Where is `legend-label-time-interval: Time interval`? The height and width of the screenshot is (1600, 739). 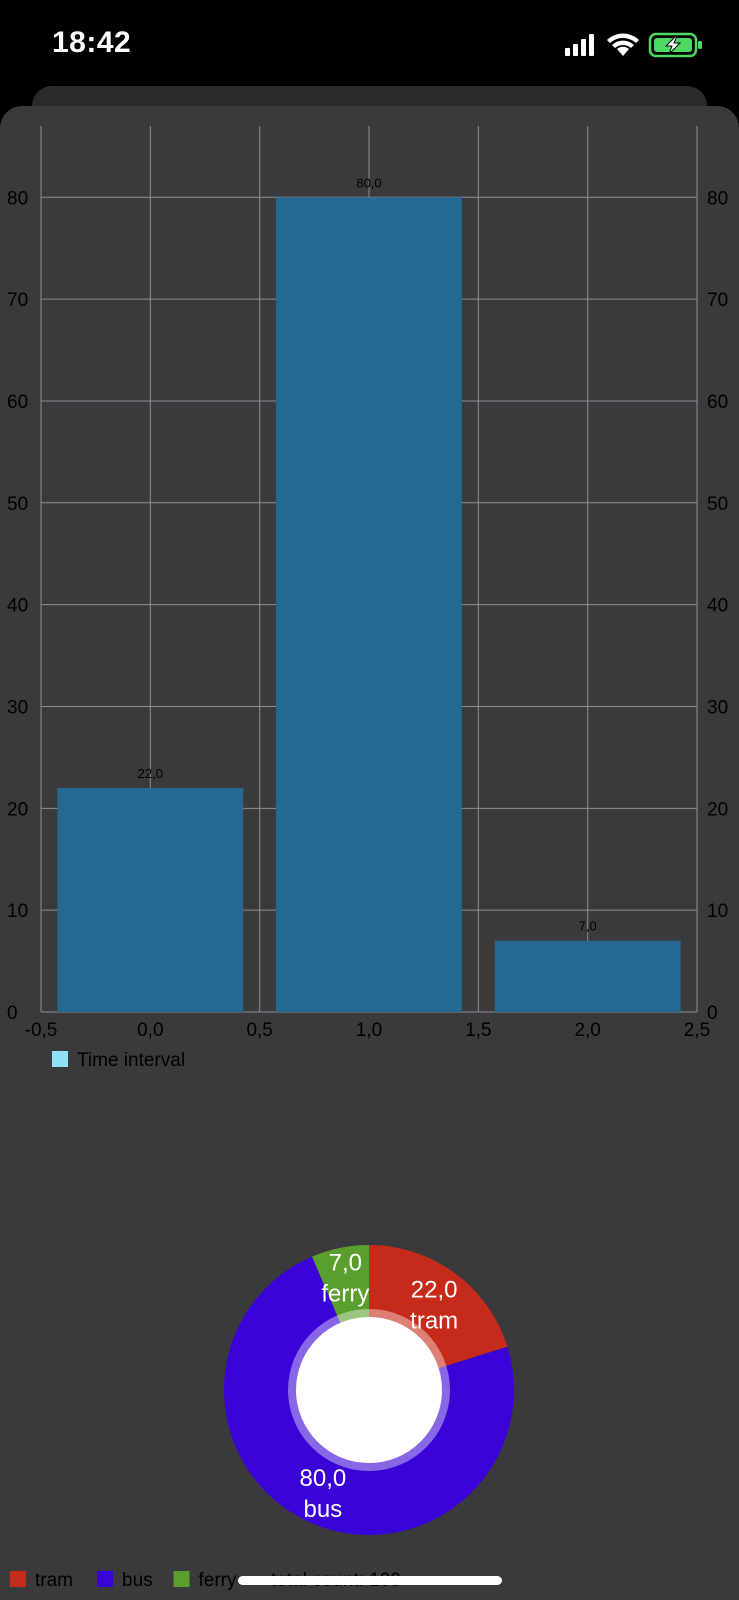 legend-label-time-interval: Time interval is located at coordinates (131, 1060).